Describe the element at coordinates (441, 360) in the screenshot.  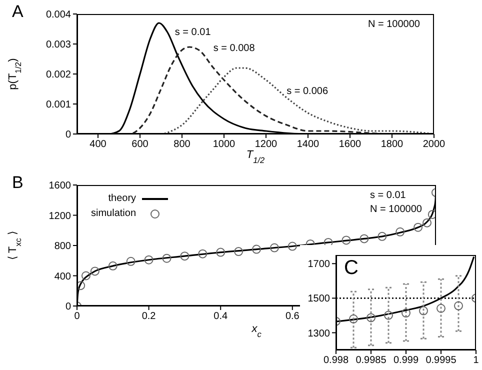
I see `x-tick-label: 0.9995` at that location.